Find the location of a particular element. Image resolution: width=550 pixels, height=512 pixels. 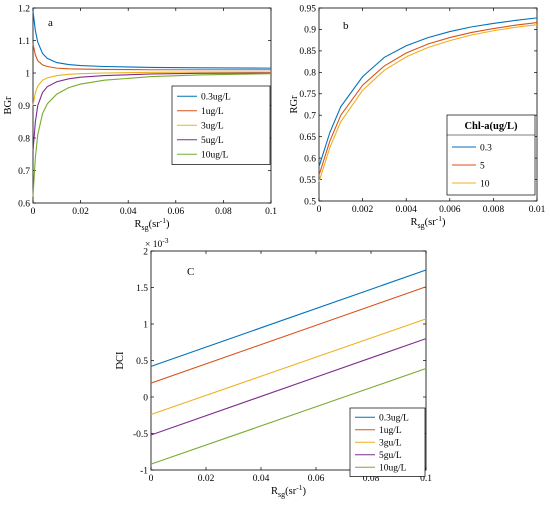

y-tick-label: 0.55 is located at coordinates (307, 181).